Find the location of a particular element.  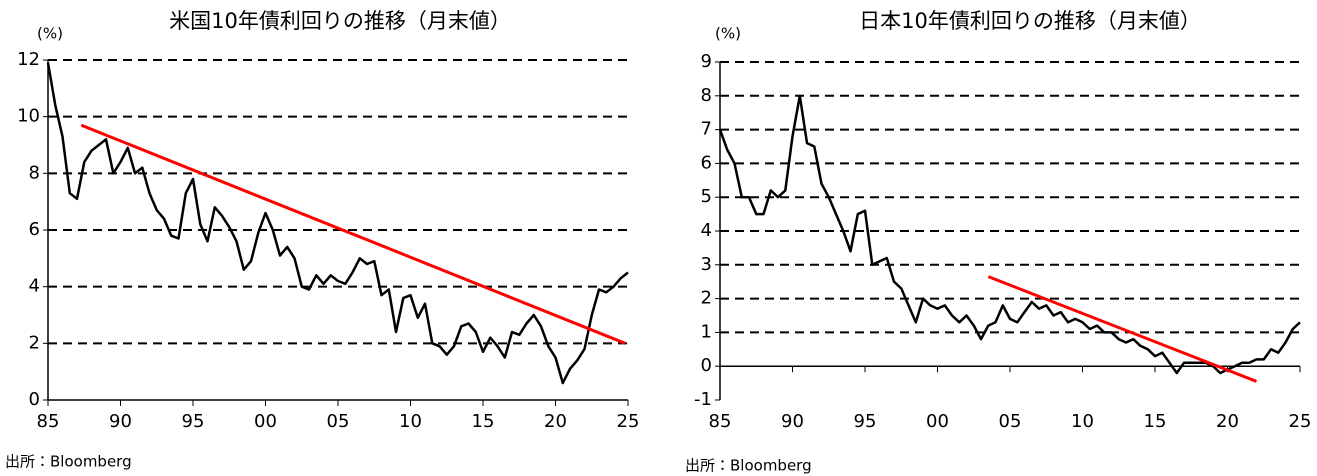

y-tick-label: 10 is located at coordinates (28, 116).